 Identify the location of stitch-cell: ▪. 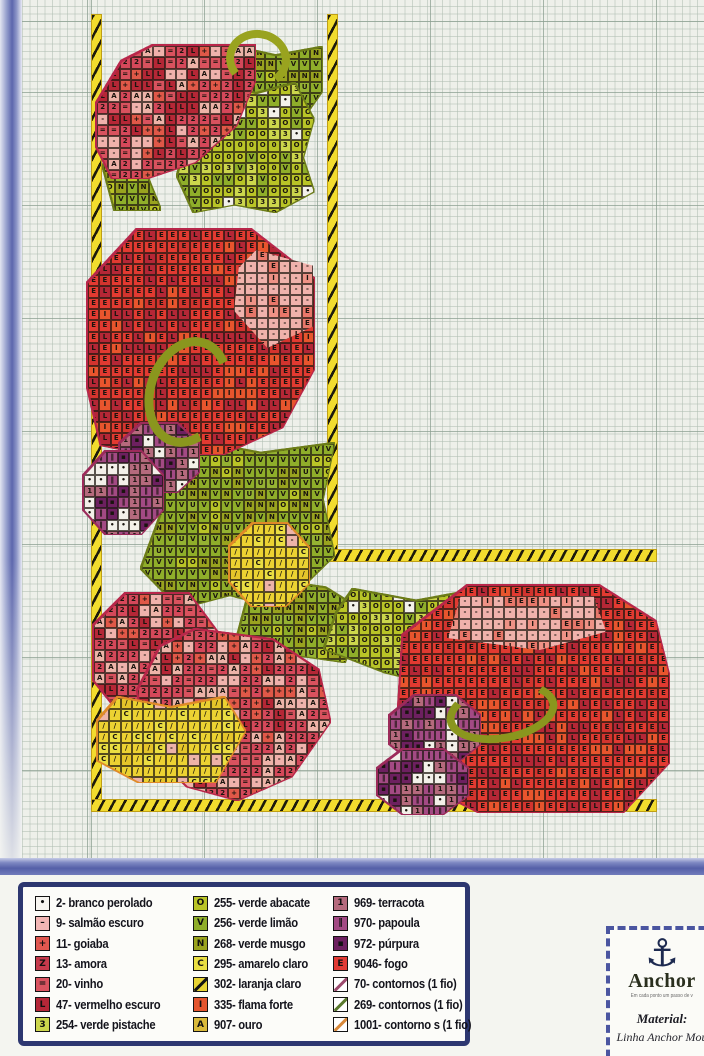
(407, 702).